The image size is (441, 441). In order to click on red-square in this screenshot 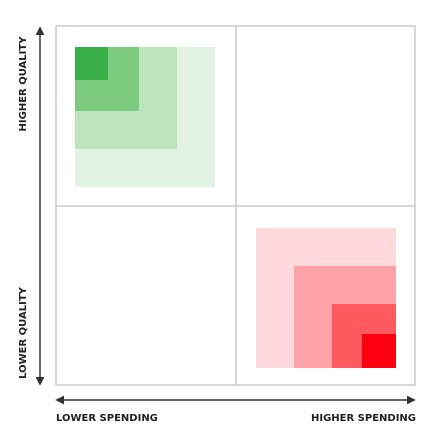, I will do `click(379, 351)`.